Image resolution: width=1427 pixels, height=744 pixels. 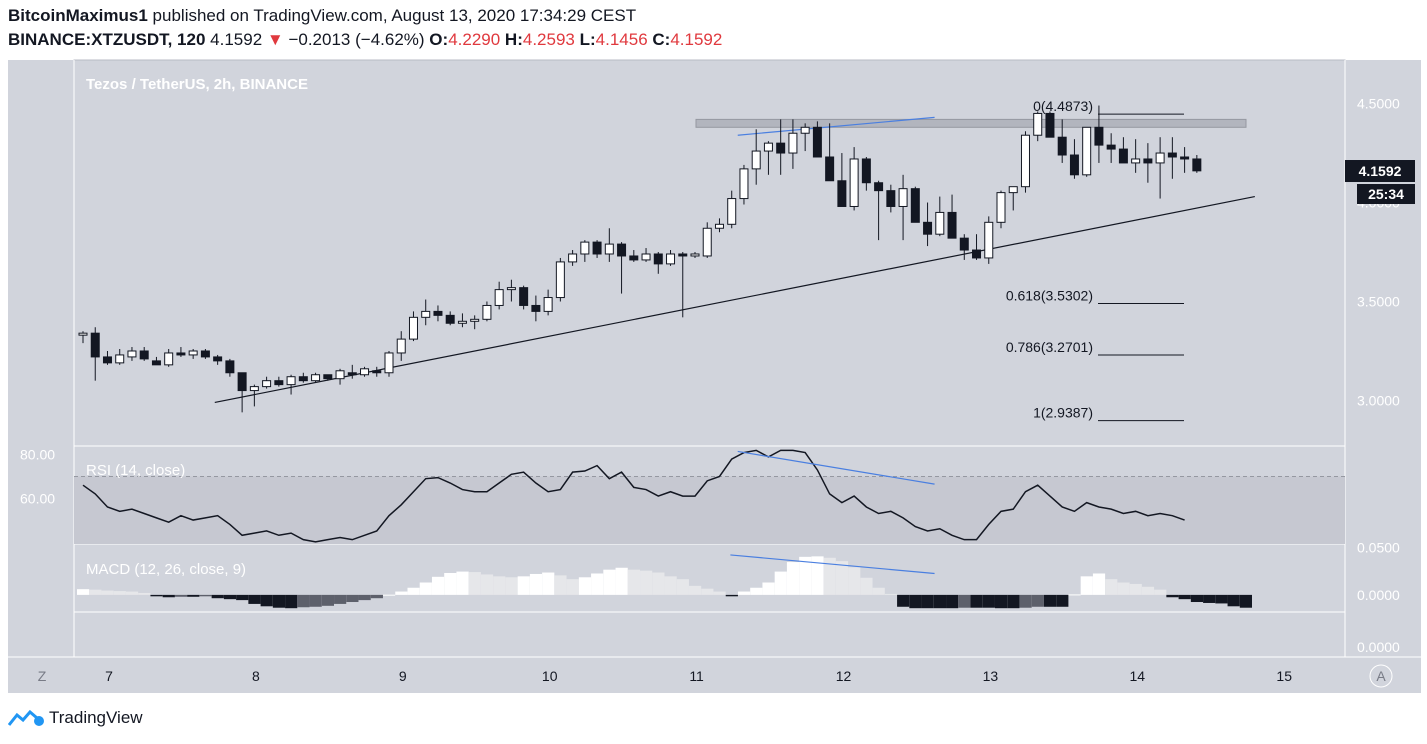 I want to click on price-pane-title: Tezos / TetherUS, 2h, BINANCE, so click(x=197, y=84).